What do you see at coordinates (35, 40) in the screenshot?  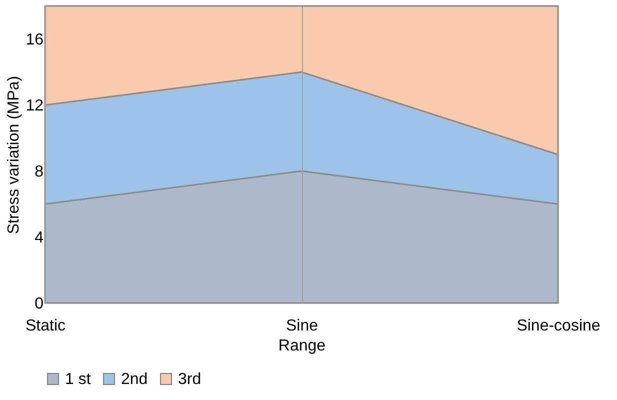 I see `y-tick-label: 16` at bounding box center [35, 40].